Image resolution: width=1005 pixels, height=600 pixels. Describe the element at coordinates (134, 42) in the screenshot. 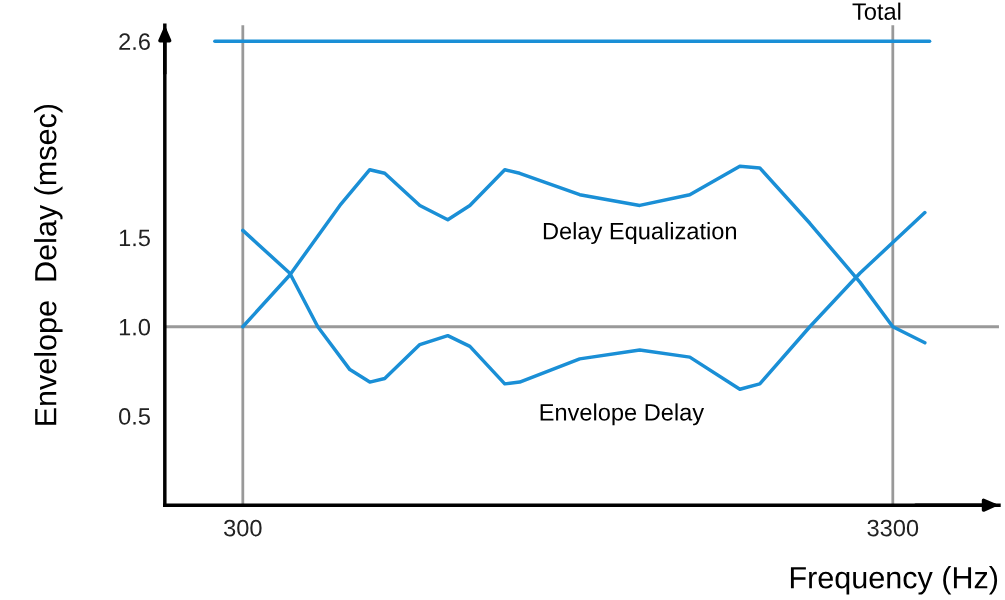

I see `y-tick-label: 2.6` at that location.